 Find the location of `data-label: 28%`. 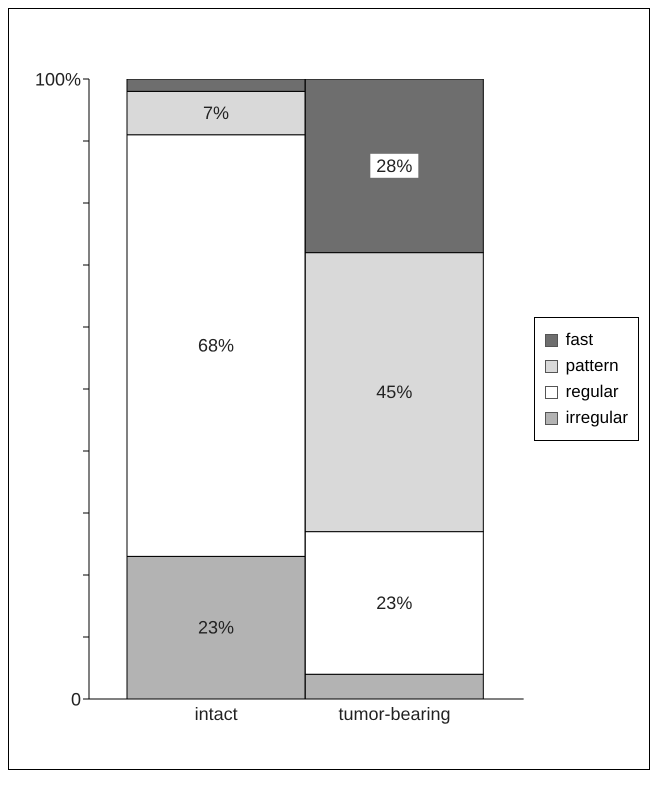

data-label: 28% is located at coordinates (394, 166).